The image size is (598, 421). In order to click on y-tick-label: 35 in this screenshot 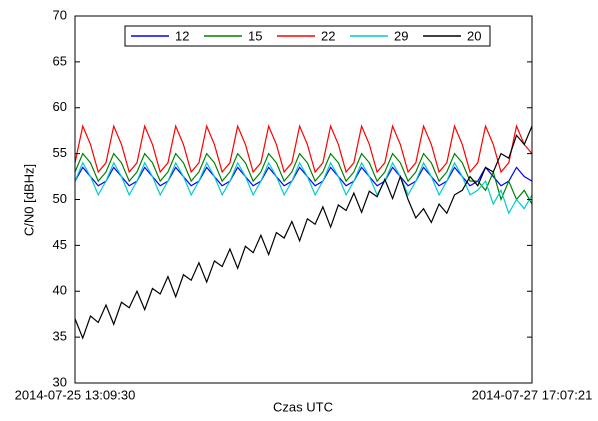, I will do `click(60, 336)`.